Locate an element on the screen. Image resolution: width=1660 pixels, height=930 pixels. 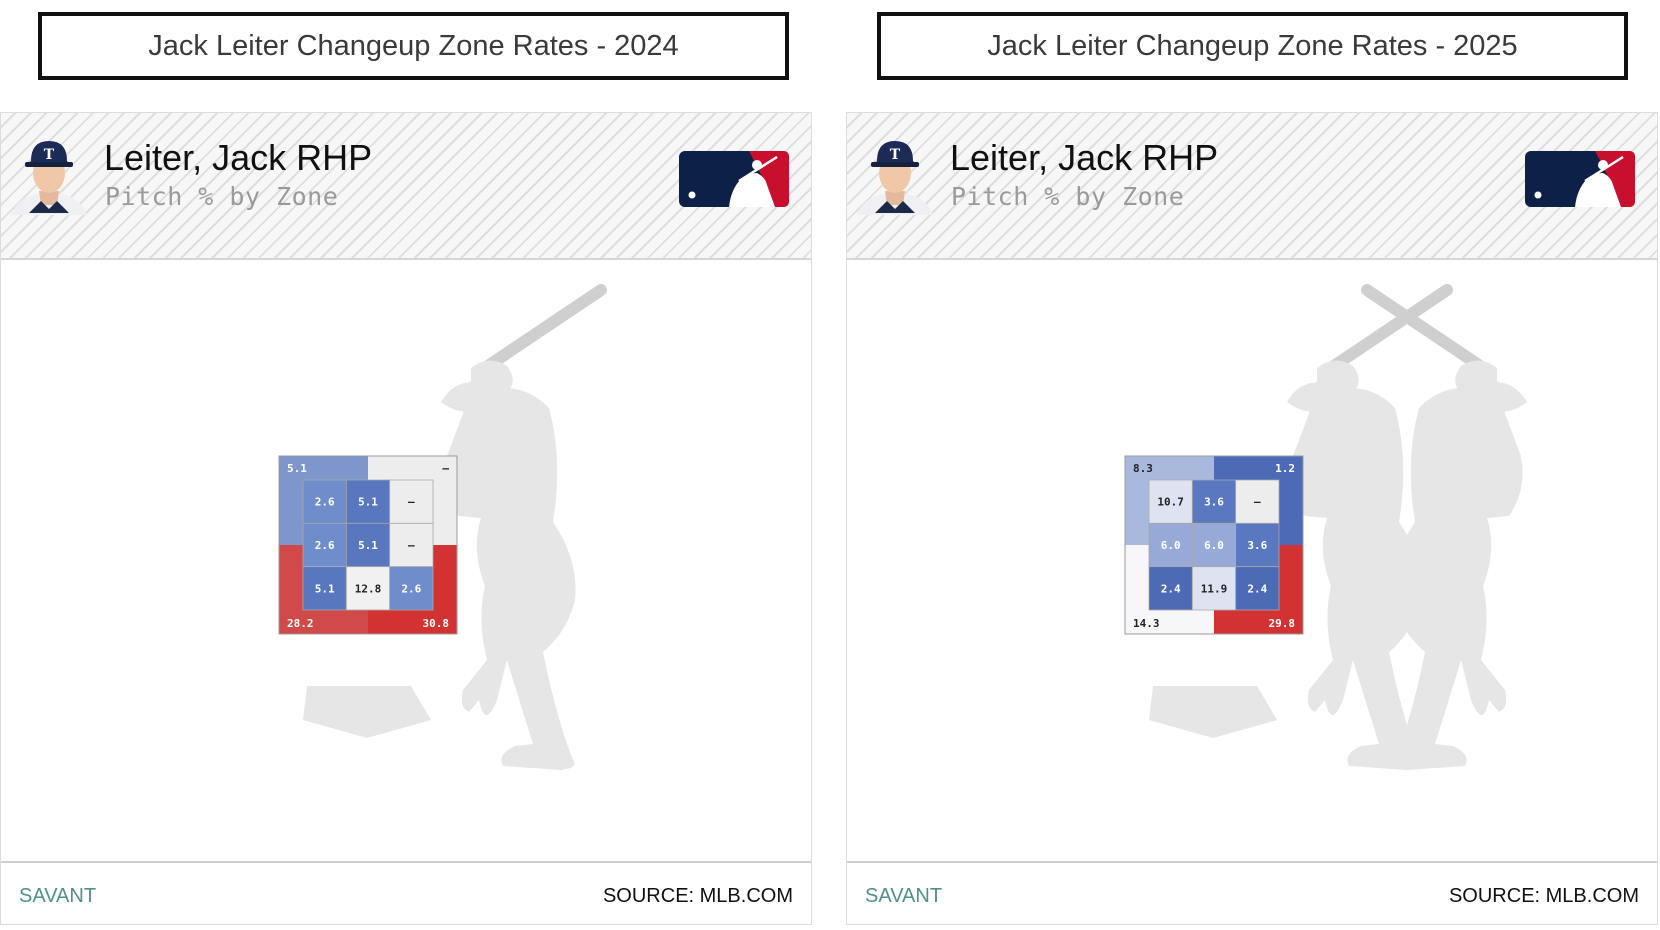
outer-zone-label-top-right: — is located at coordinates (445, 468).